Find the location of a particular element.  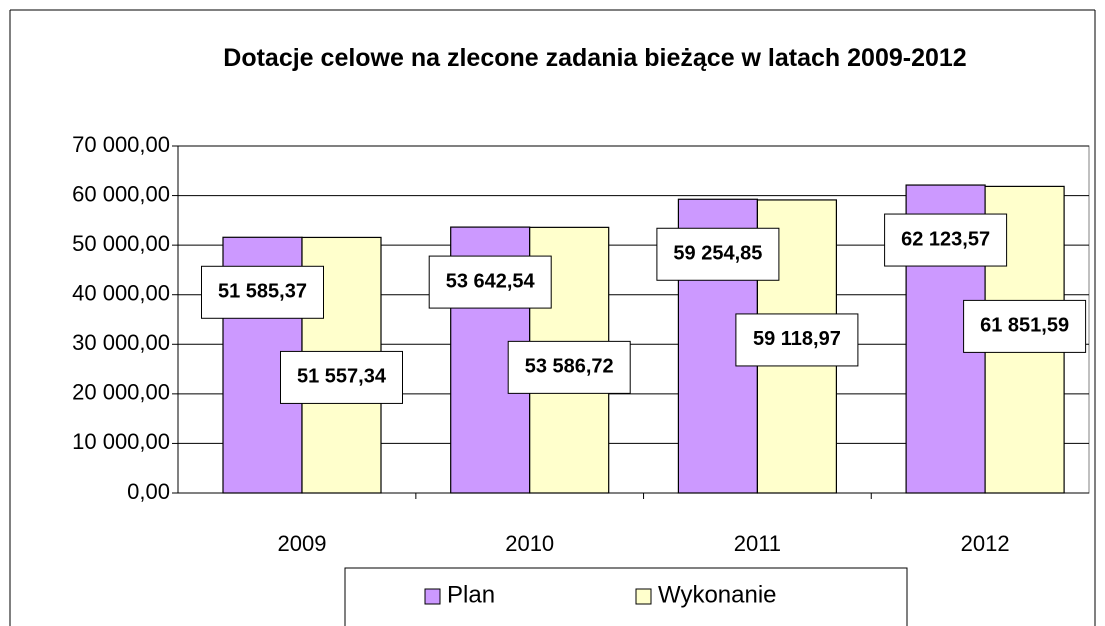

x-tick-label: 2009 is located at coordinates (302, 543).